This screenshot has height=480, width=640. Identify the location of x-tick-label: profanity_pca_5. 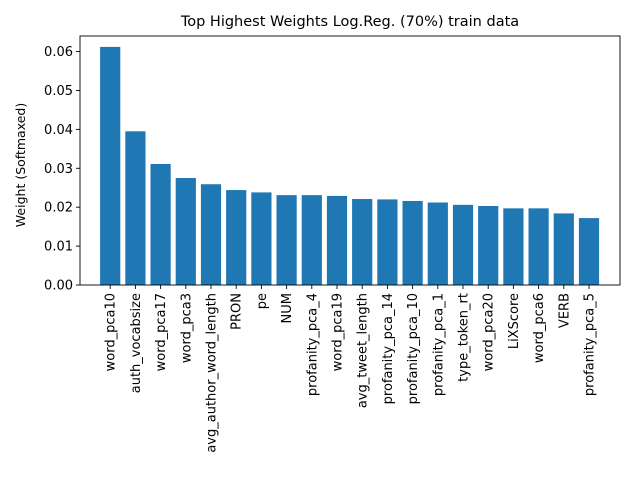
(590, 344).